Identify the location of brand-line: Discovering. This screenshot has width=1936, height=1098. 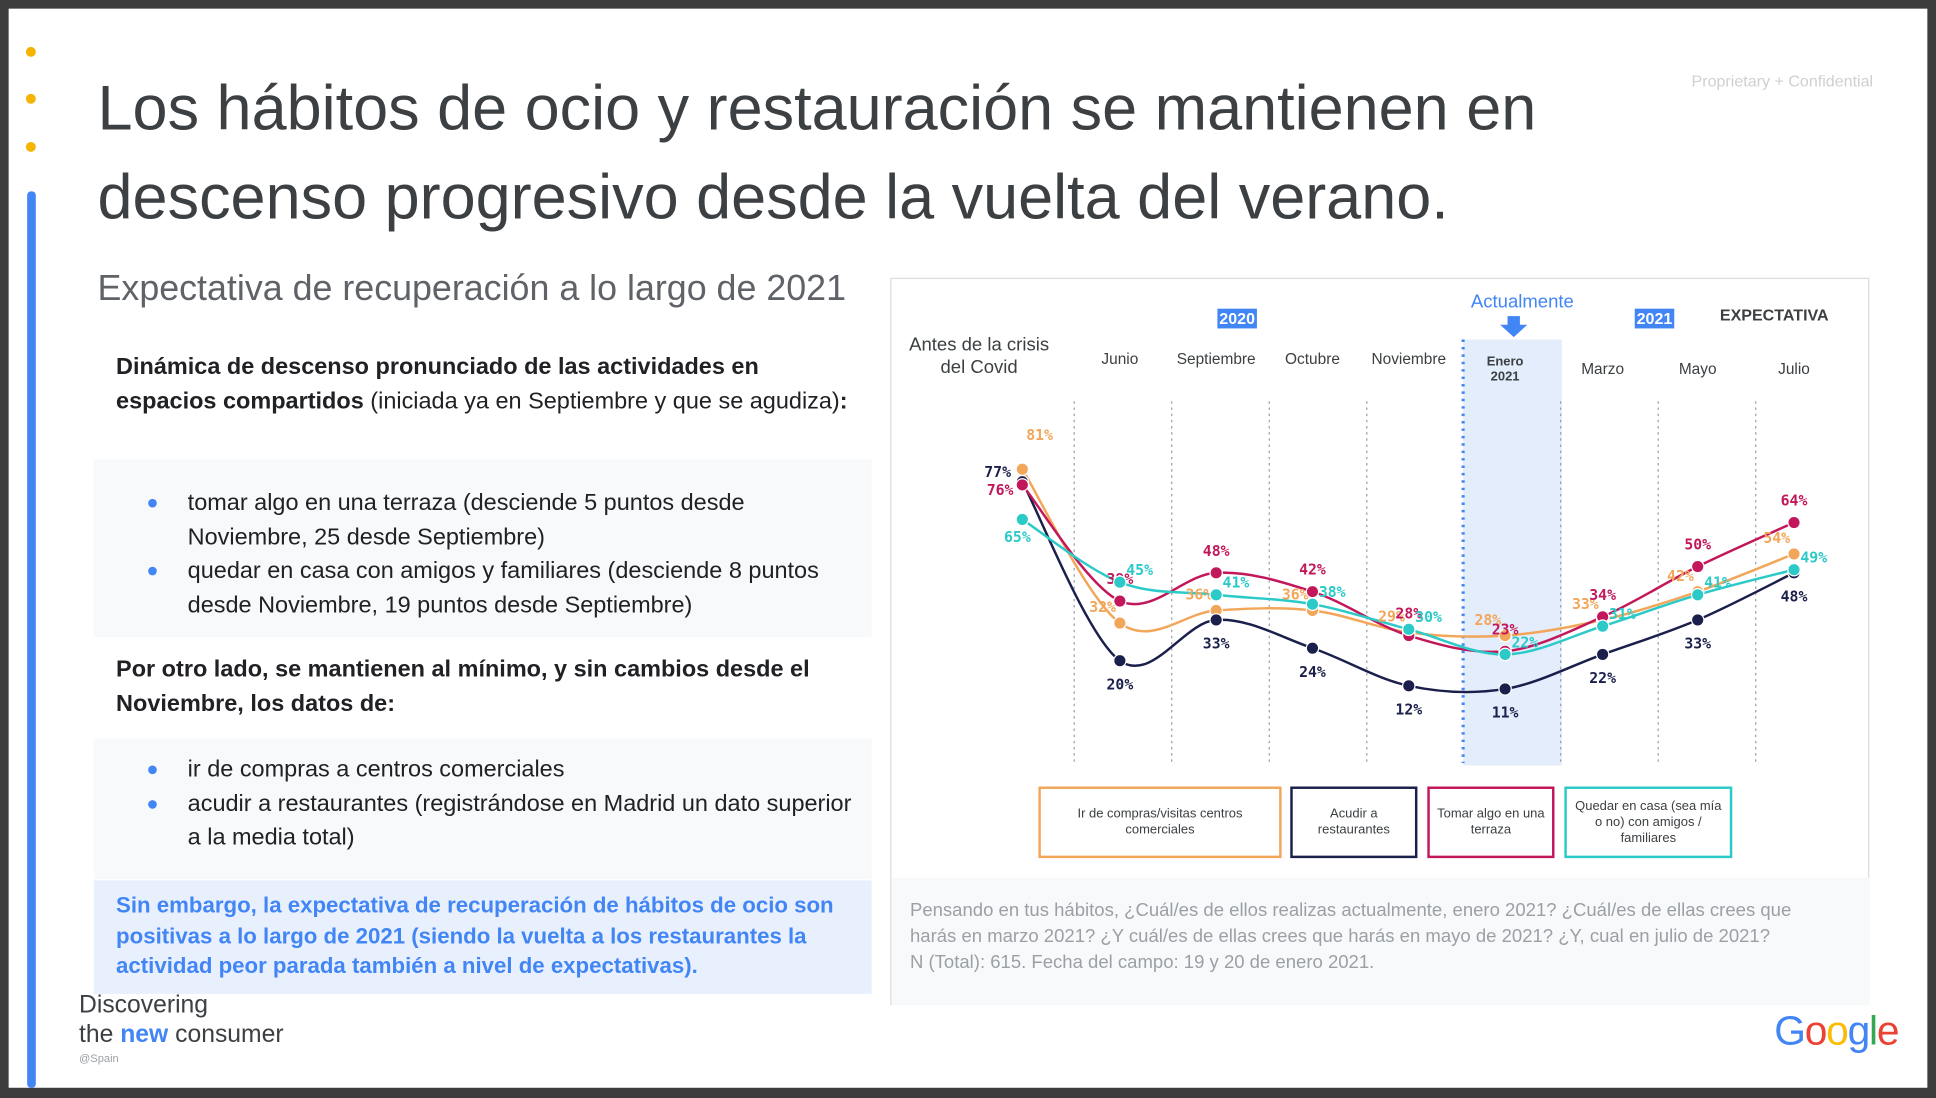
(144, 1005).